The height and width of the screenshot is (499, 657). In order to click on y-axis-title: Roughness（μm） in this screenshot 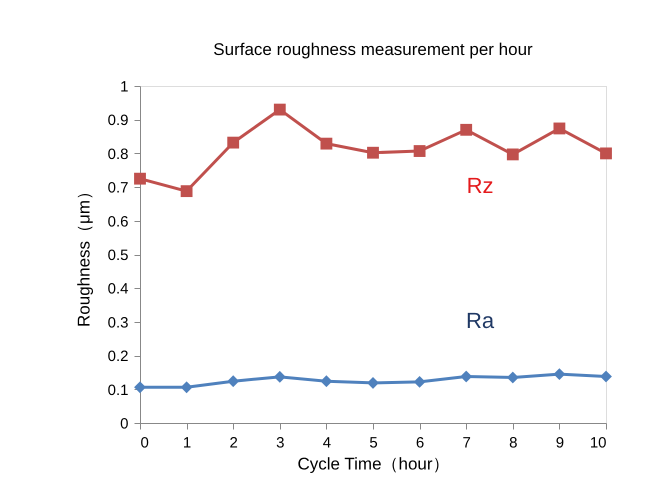, I will do `click(84, 255)`.